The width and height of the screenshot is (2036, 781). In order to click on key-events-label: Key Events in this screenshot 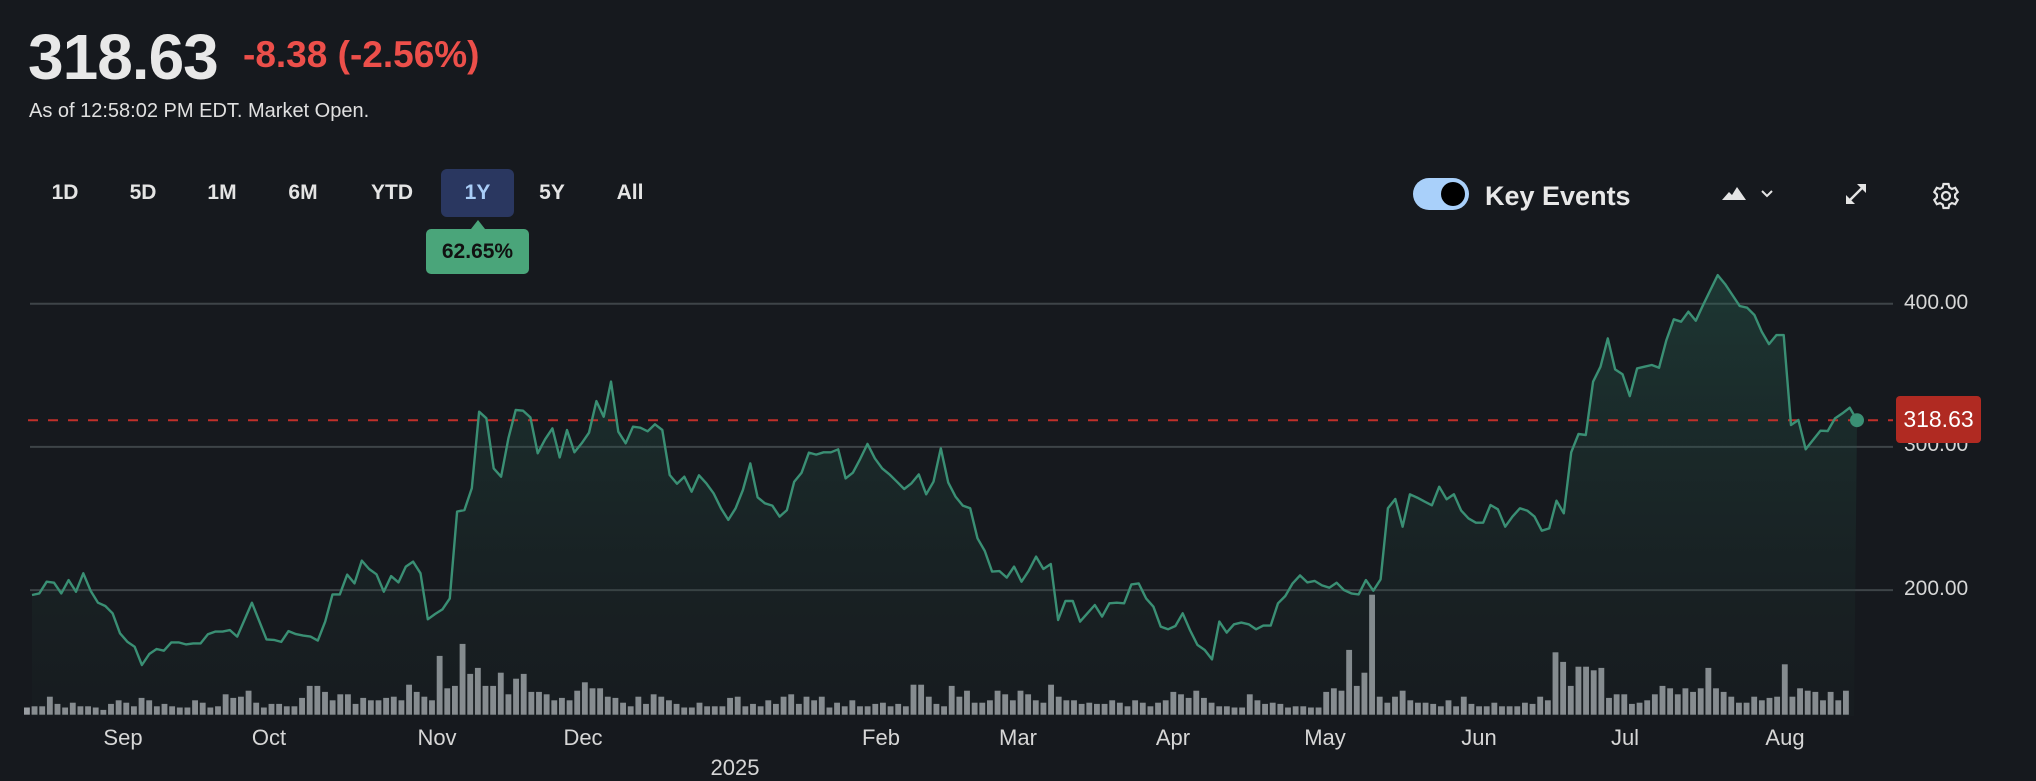, I will do `click(1558, 196)`.